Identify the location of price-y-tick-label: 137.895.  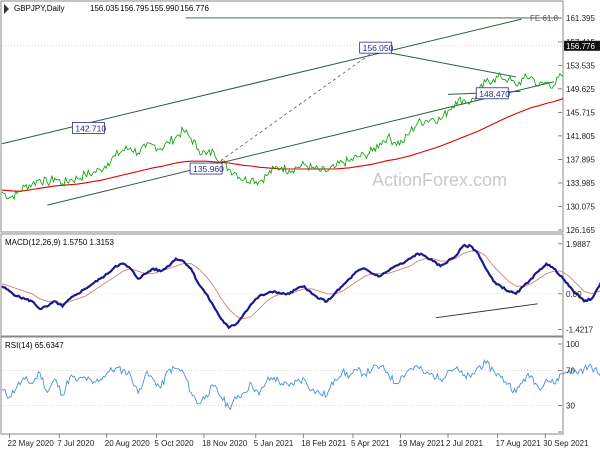
(580, 159).